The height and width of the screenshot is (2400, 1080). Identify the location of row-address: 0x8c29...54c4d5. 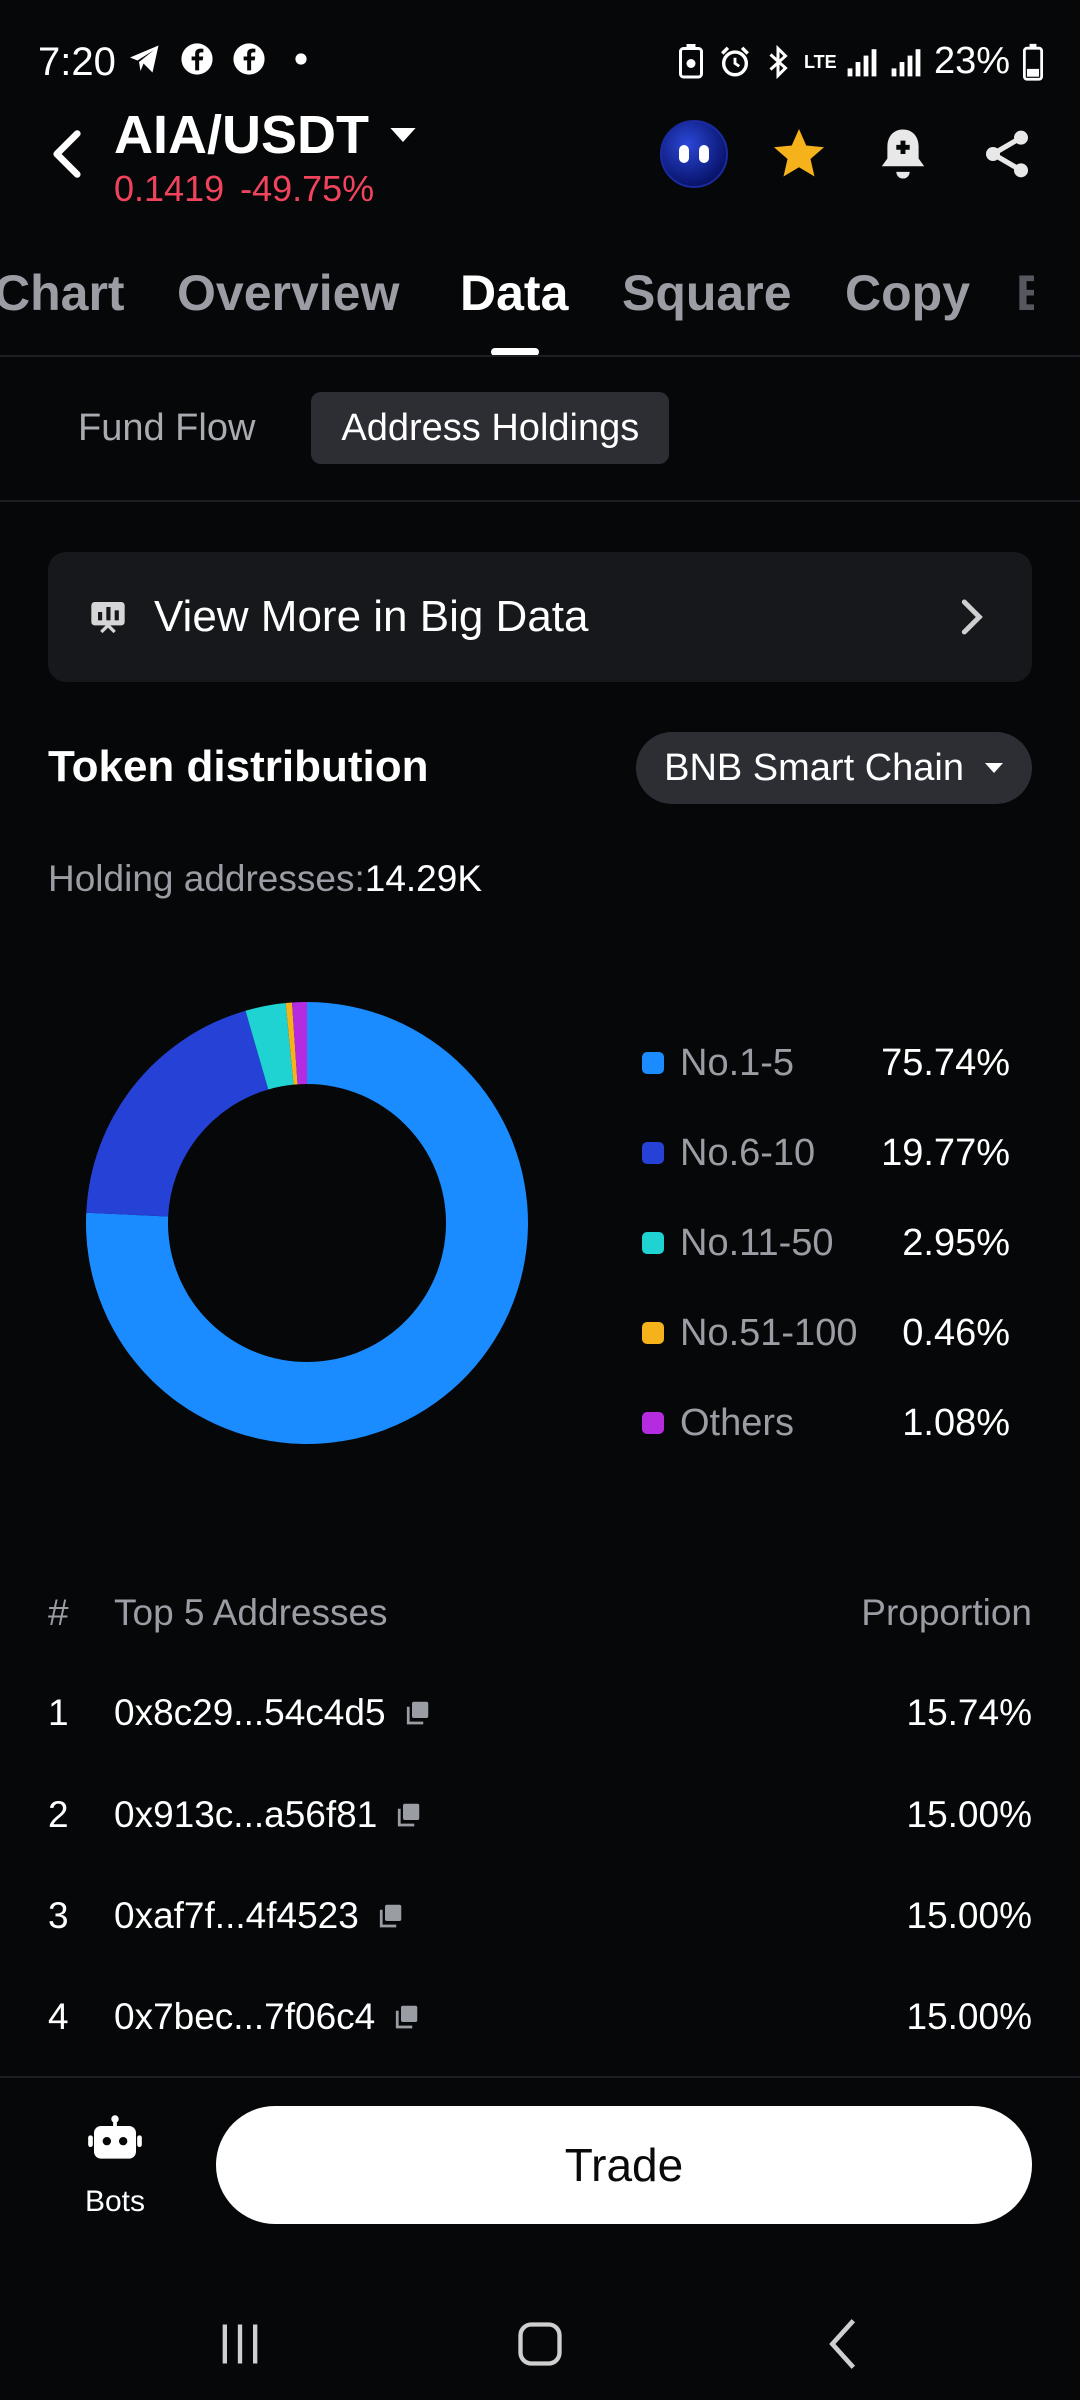
(273, 1713).